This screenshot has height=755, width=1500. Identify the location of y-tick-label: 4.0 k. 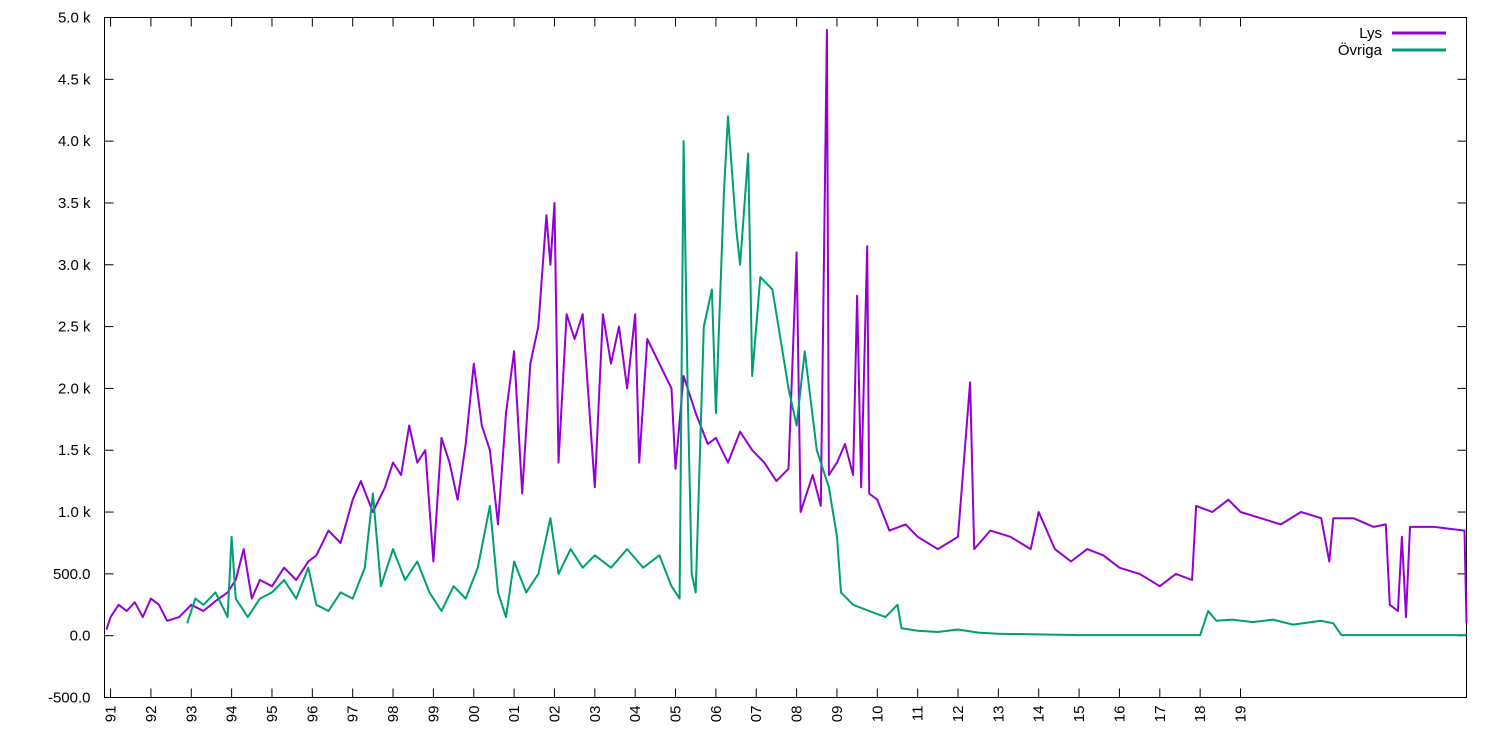
(74, 141).